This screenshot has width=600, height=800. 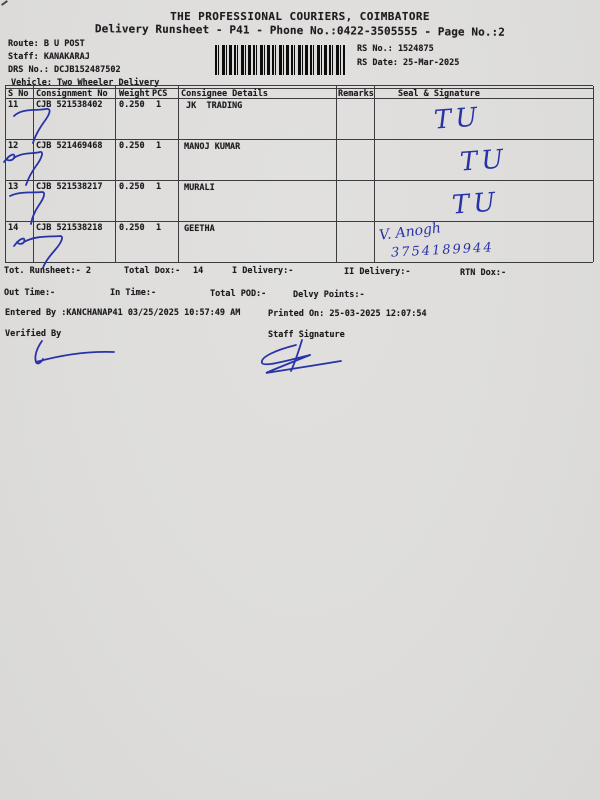 What do you see at coordinates (4, 3) in the screenshot?
I see `scan-artifact-mark` at bounding box center [4, 3].